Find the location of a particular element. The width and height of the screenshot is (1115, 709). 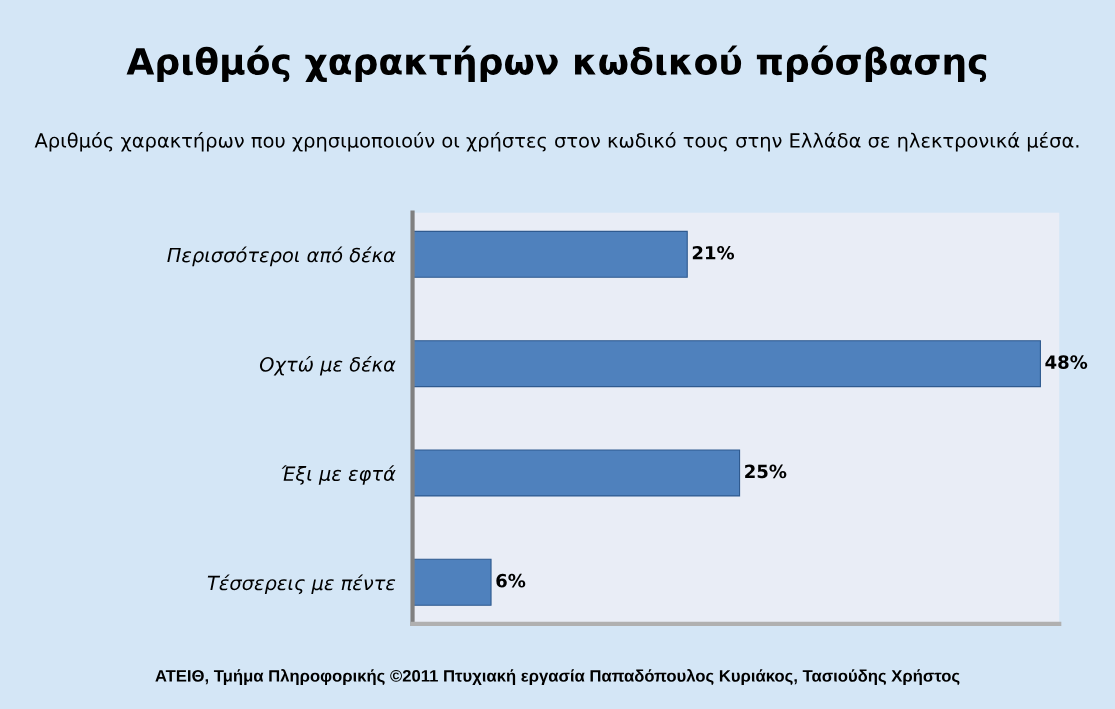

y-tick-label: Έξι με εφτά is located at coordinates (338, 475).